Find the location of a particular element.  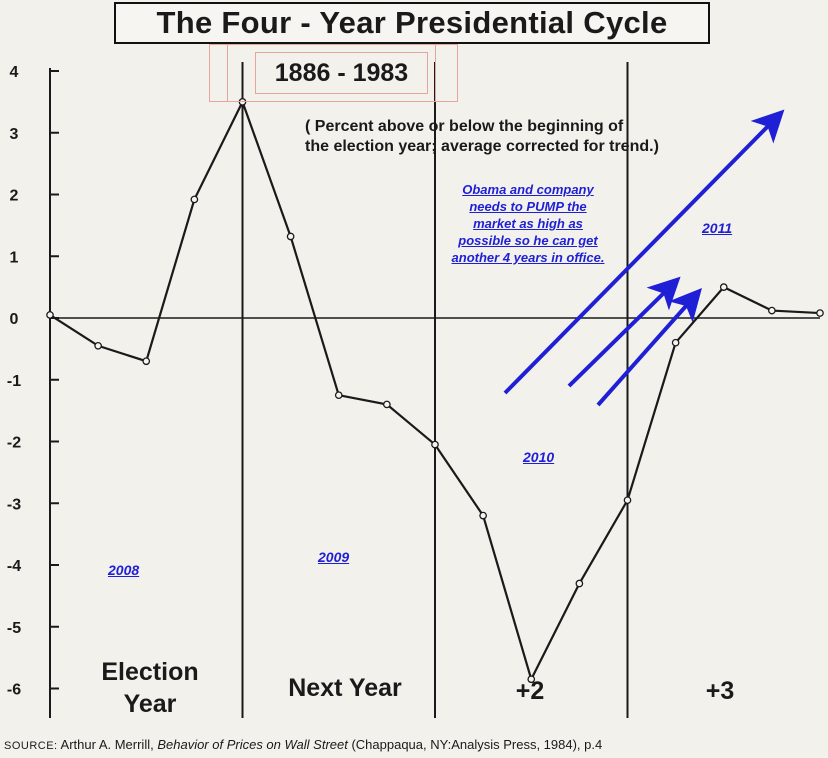

date-range: 1886 - 1983 is located at coordinates (341, 72).